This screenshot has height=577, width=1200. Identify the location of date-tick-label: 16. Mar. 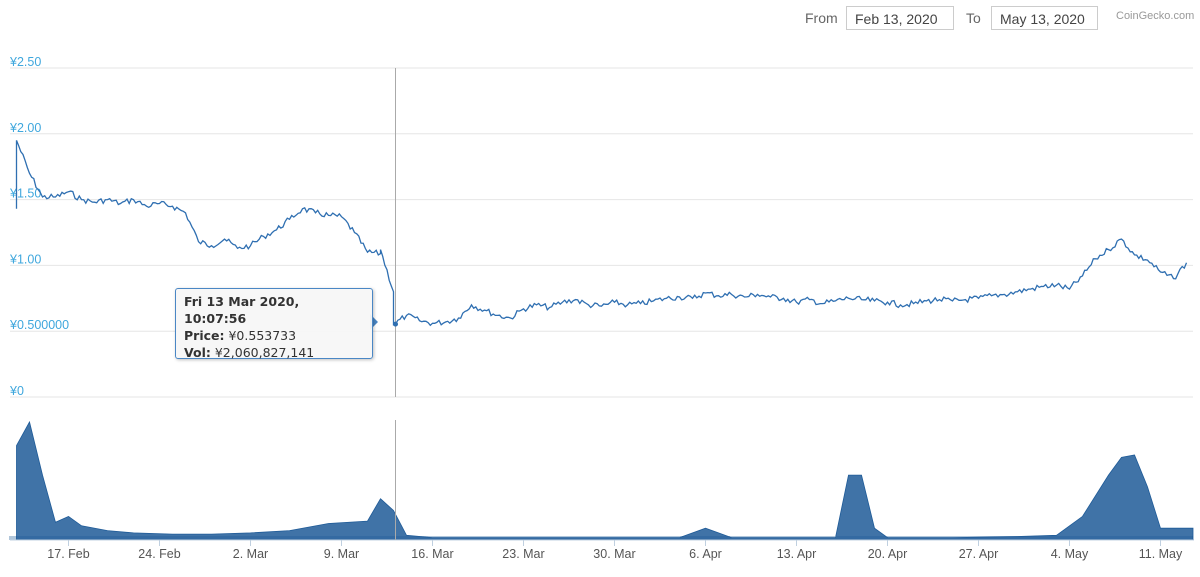
(432, 554).